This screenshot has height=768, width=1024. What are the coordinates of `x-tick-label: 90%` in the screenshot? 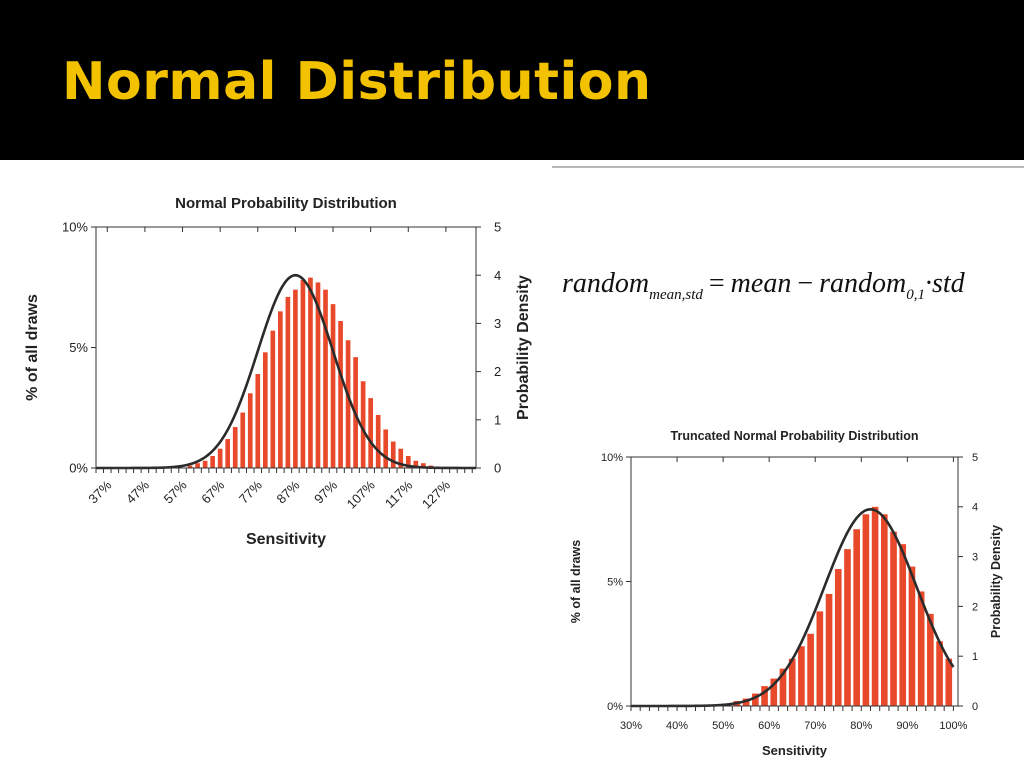 It's located at (907, 726).